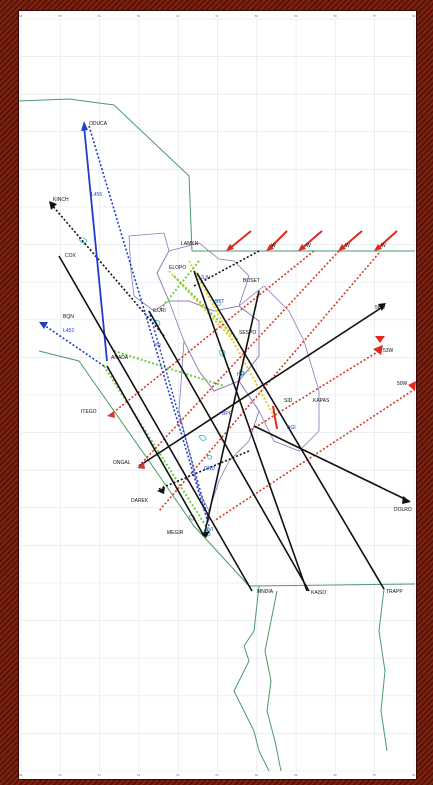 The image size is (433, 785). I want to click on waypoint-itego: ITEGO, so click(89, 412).